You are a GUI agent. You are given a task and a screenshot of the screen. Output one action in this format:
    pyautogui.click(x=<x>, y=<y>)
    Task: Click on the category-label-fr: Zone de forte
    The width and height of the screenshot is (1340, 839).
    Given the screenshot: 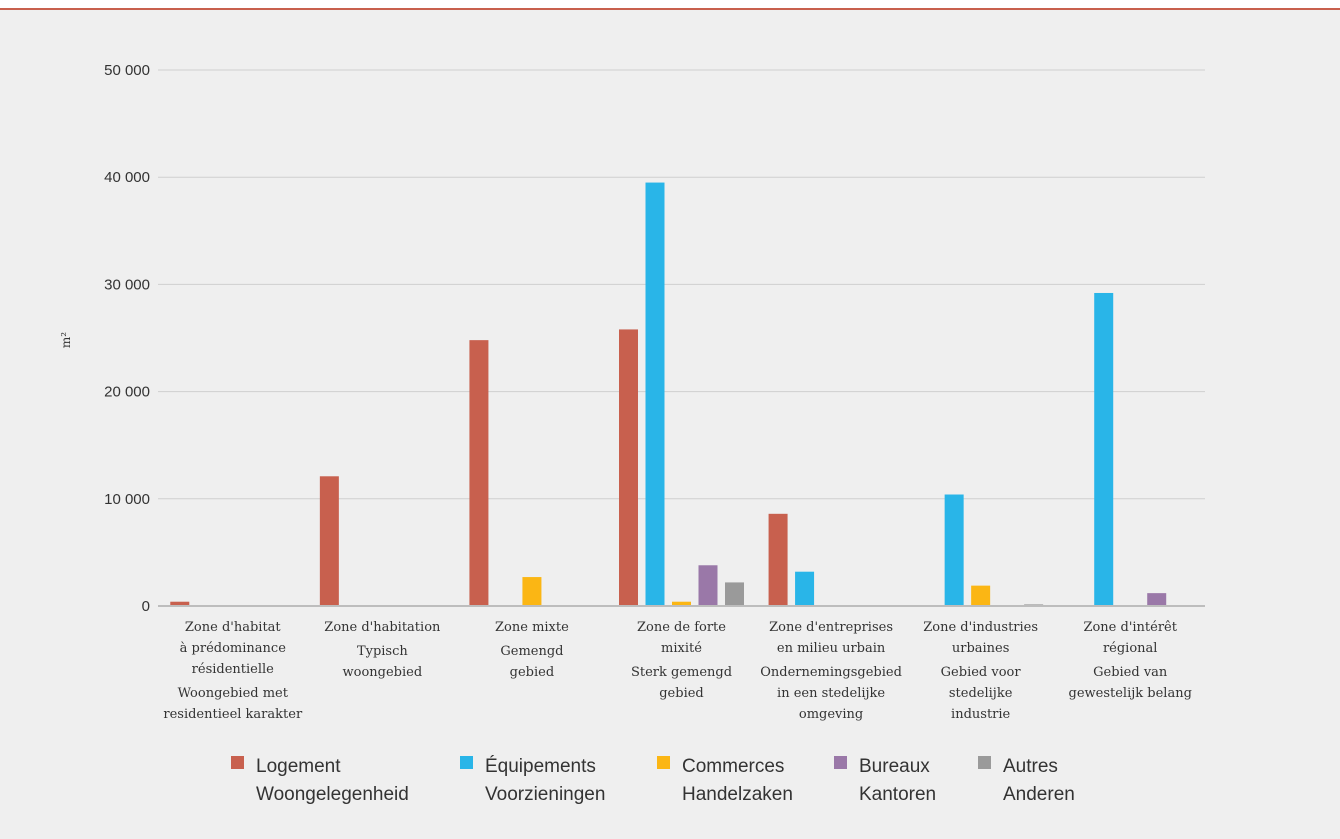 What is the action you would take?
    pyautogui.click(x=681, y=627)
    